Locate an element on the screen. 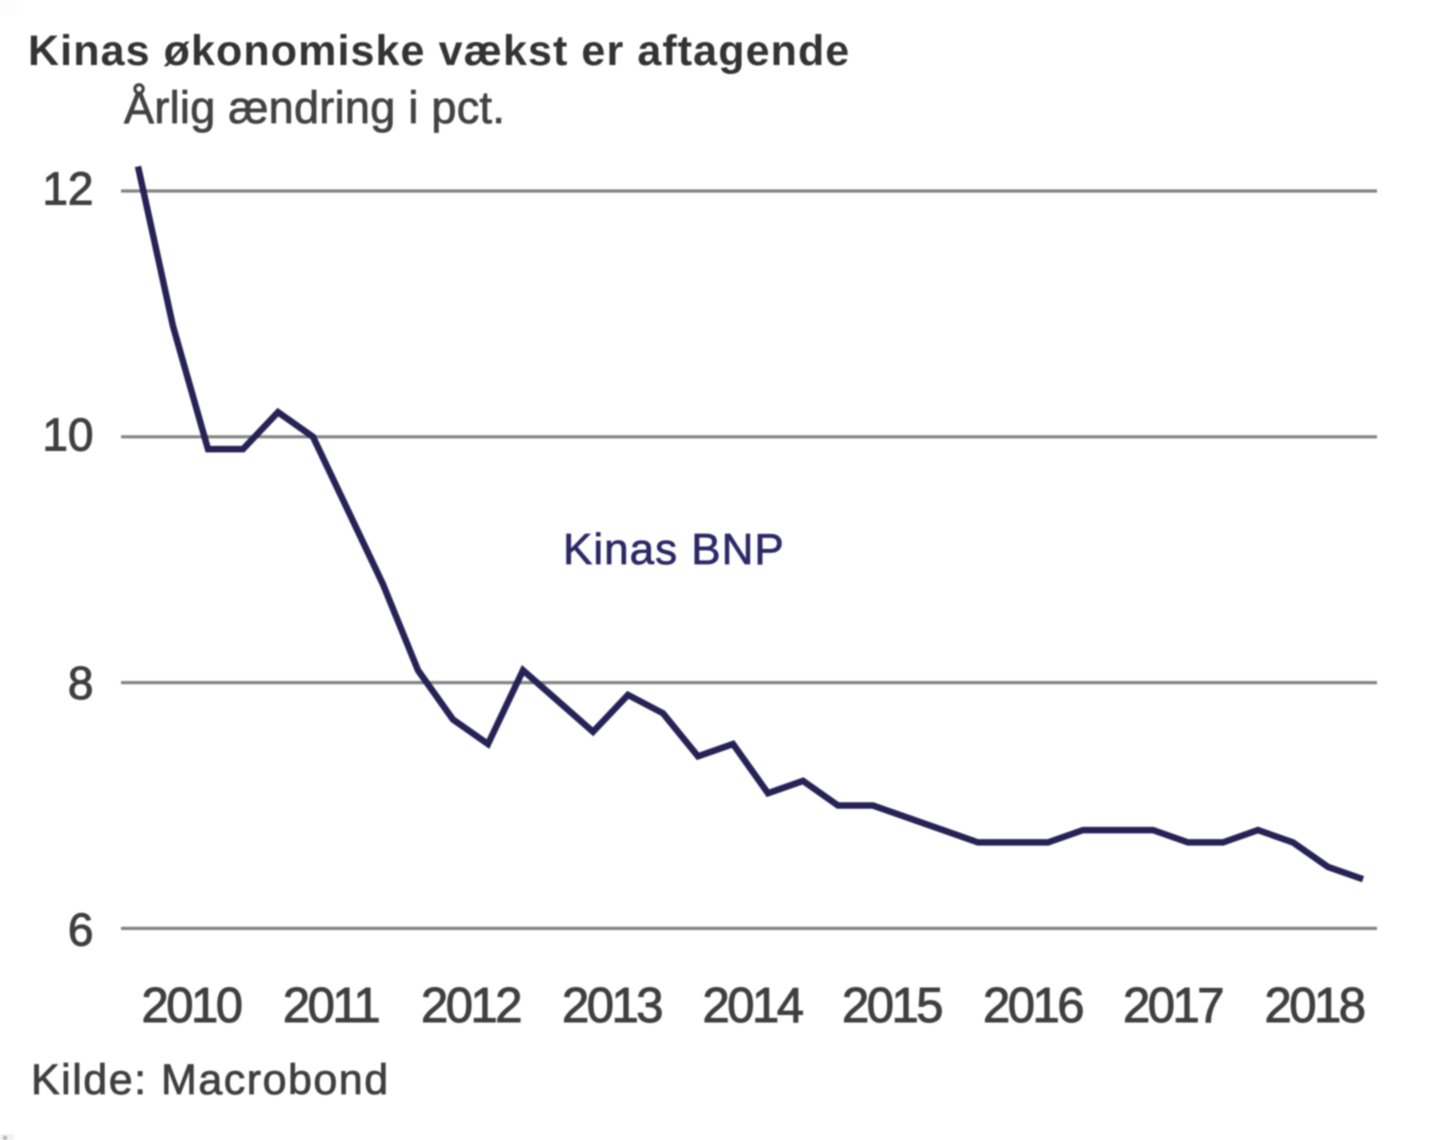 This screenshot has width=1440, height=1140. svg-text: Årlig ændring i pct. is located at coordinates (314, 107).